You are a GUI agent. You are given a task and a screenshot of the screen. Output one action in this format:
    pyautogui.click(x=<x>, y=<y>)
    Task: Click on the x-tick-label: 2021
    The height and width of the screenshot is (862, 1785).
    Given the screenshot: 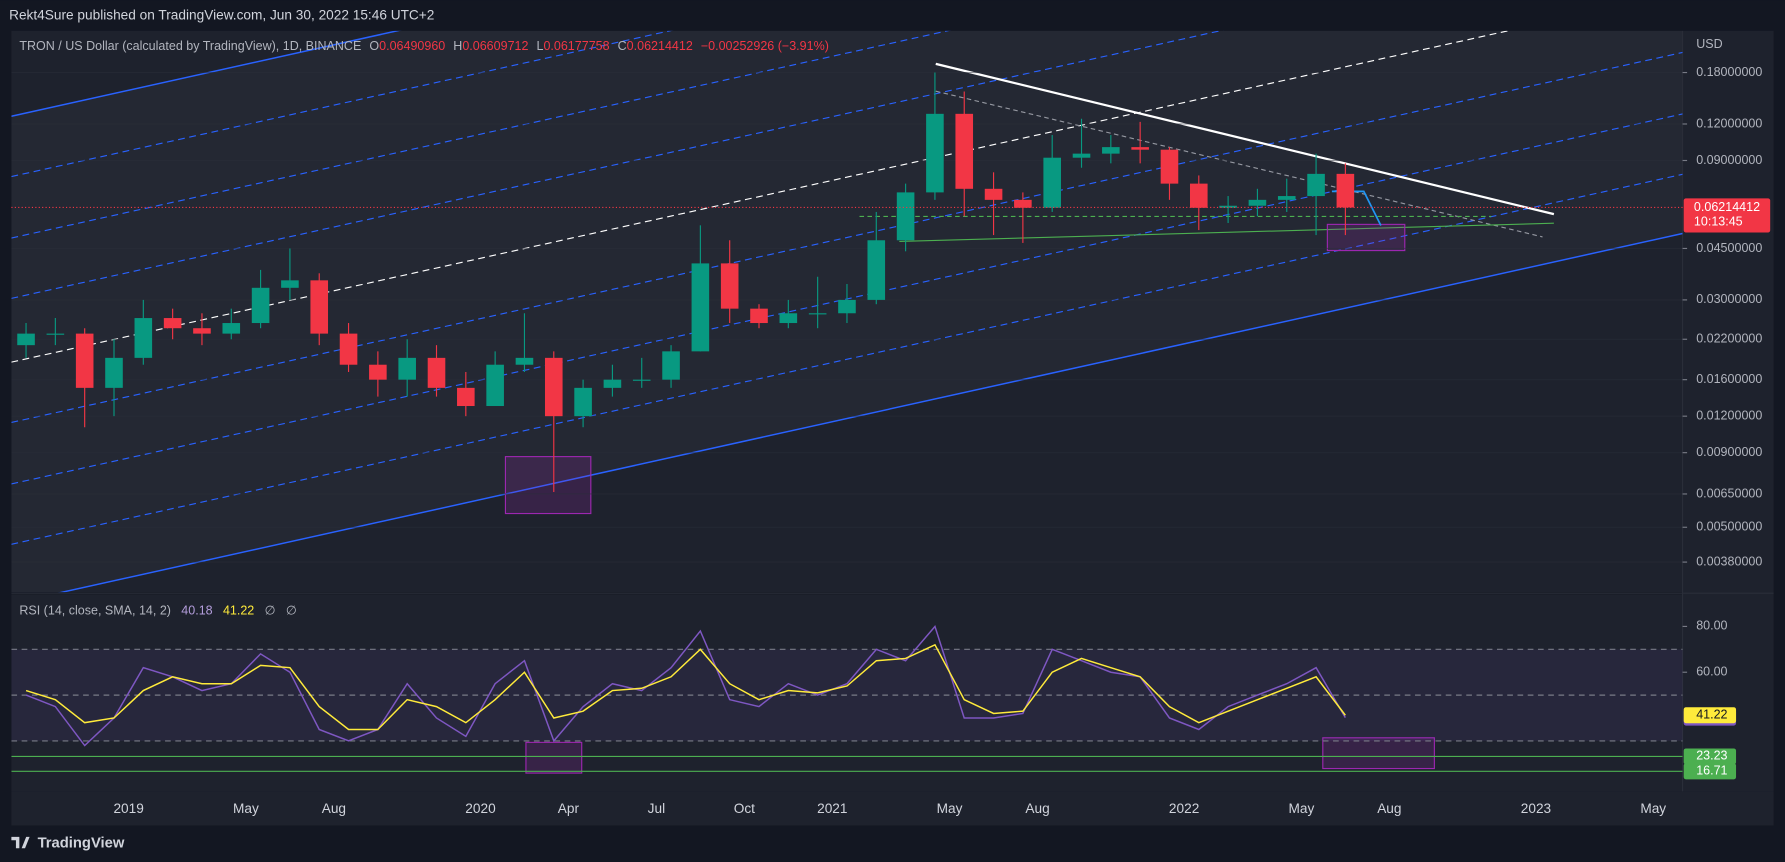 What is the action you would take?
    pyautogui.click(x=832, y=808)
    